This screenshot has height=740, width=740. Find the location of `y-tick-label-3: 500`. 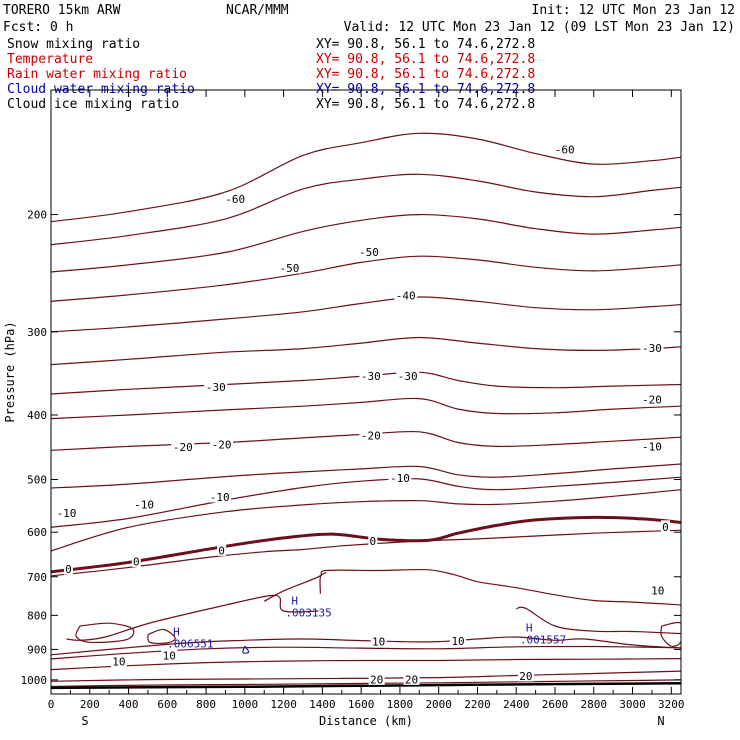

y-tick-label-3: 500 is located at coordinates (37, 479).